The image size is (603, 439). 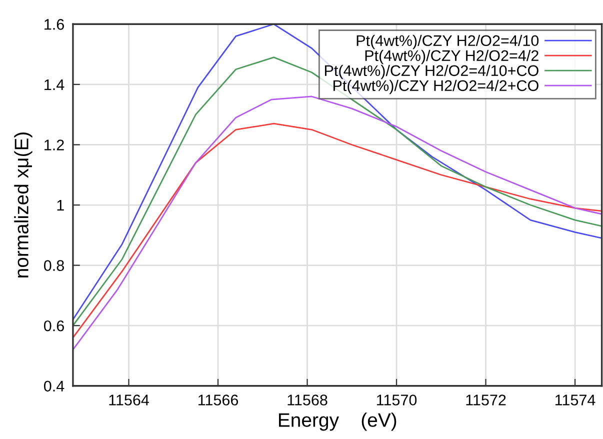 What do you see at coordinates (431, 72) in the screenshot?
I see `legend-label: Pt(4wt%)/CZY H2/O2=4/10+CO` at bounding box center [431, 72].